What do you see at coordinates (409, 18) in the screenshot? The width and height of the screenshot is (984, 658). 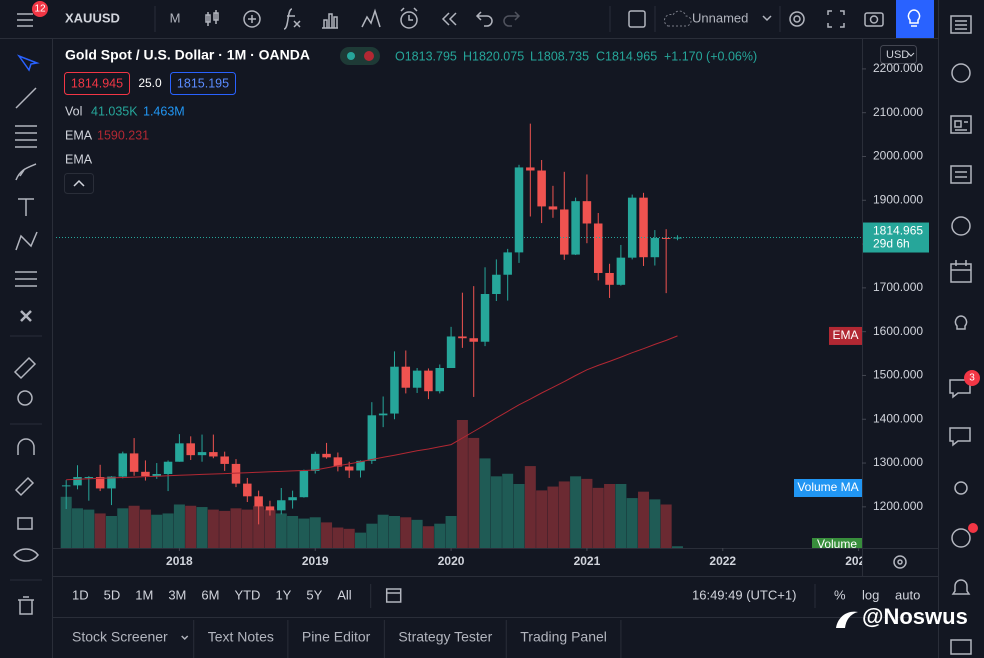 I see `alert-button` at bounding box center [409, 18].